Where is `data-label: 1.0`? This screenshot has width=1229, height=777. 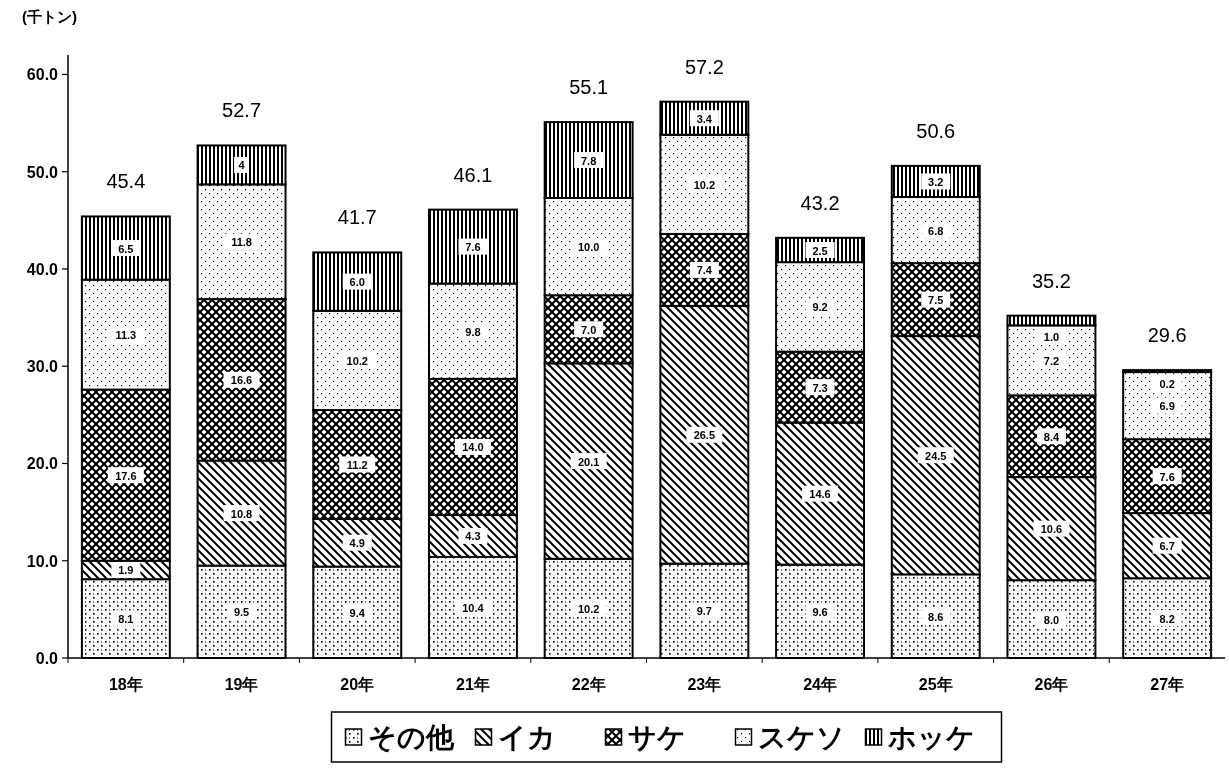
data-label: 1.0 is located at coordinates (1051, 336).